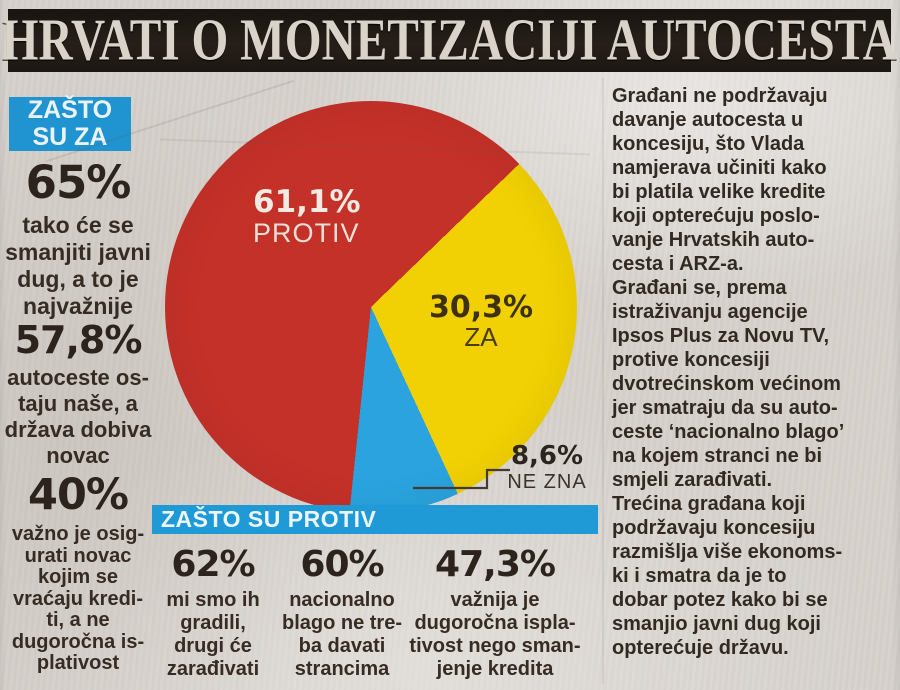  Describe the element at coordinates (307, 202) in the screenshot. I see `pie-value-protiv: 61,1%` at that location.